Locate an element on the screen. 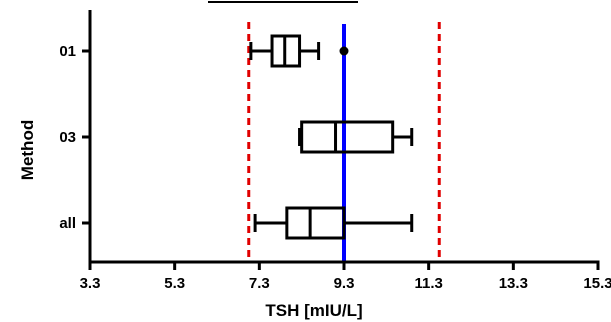 The width and height of the screenshot is (611, 322). box-all is located at coordinates (333, 223).